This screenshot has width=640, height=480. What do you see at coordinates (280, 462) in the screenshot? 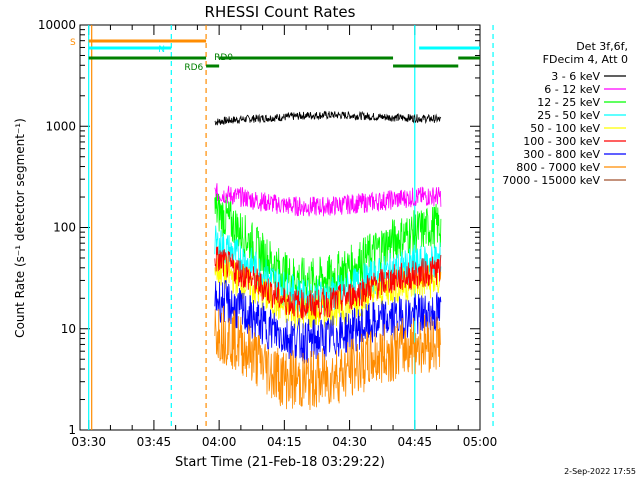
I see `x-axis-label: Start Time (21-Feb-18 03:29:22)` at bounding box center [280, 462].